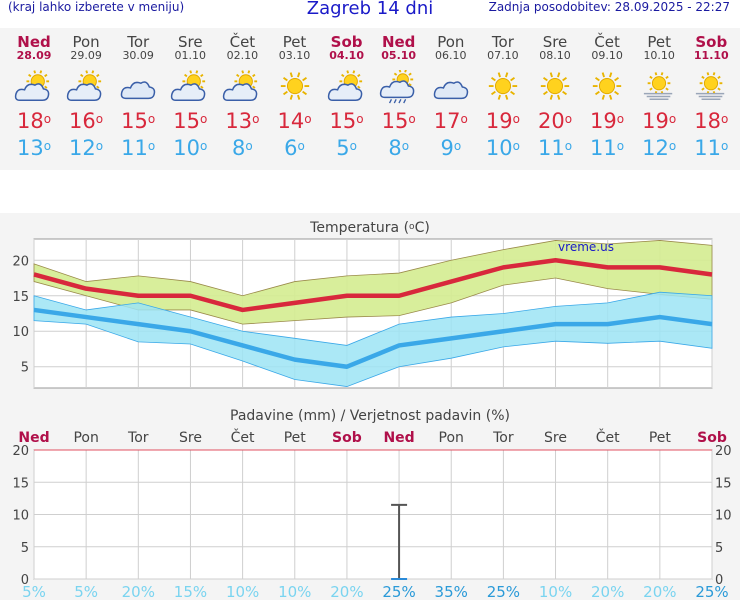 The height and width of the screenshot is (604, 740). I want to click on day-date: 01.10, so click(190, 55).